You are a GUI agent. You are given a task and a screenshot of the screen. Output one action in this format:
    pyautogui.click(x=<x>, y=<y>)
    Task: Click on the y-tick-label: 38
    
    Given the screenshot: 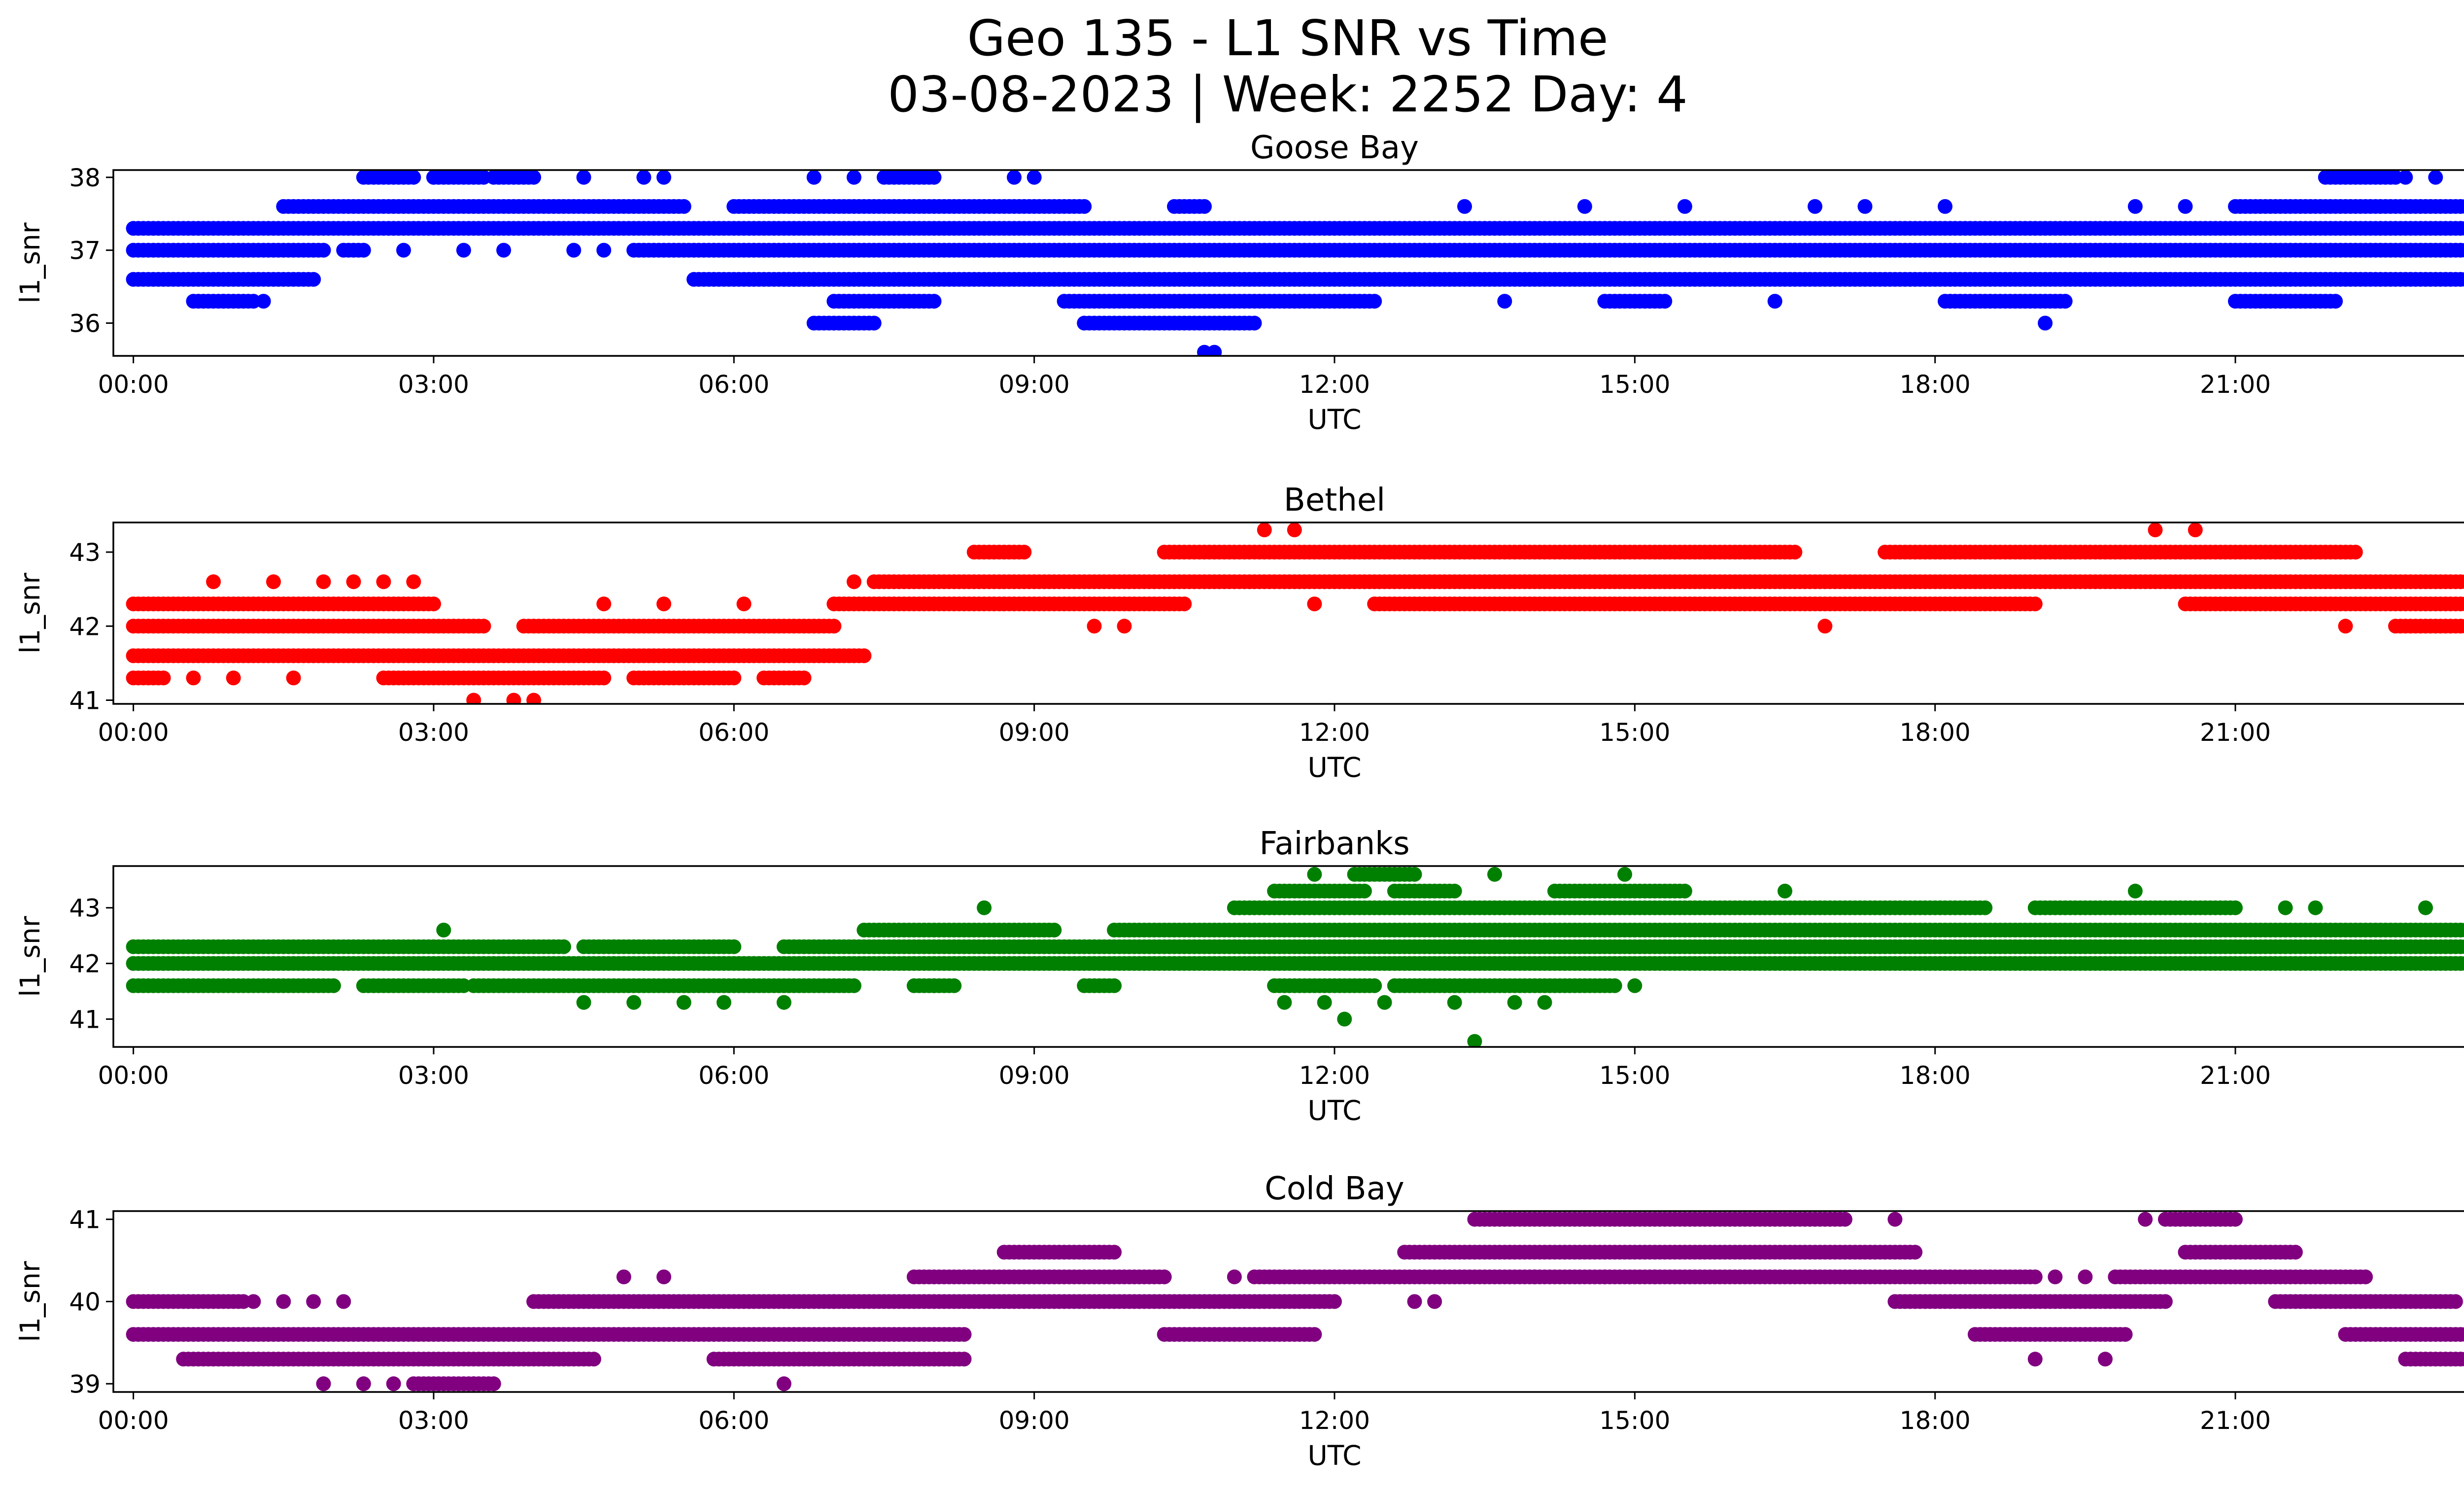 What is the action you would take?
    pyautogui.click(x=85, y=178)
    